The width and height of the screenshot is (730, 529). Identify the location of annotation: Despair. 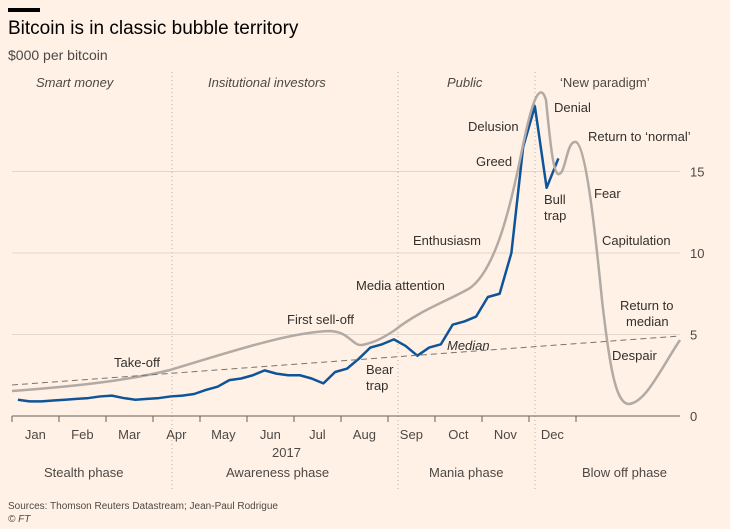
(634, 355).